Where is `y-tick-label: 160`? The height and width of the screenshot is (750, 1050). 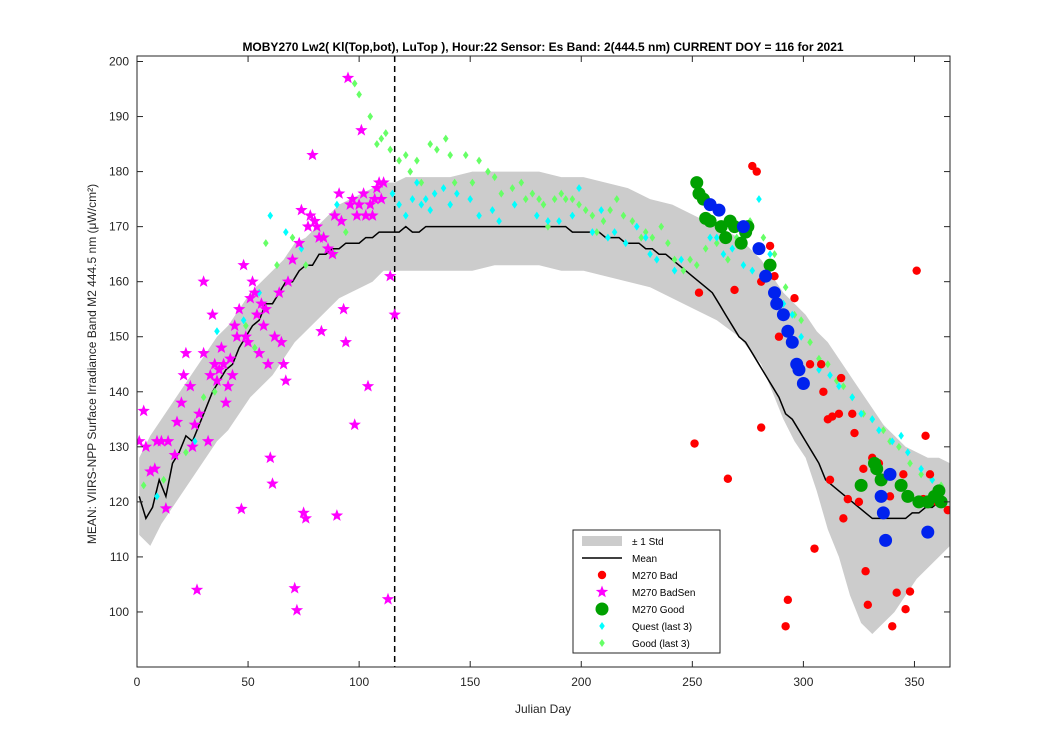 y-tick-label: 160 is located at coordinates (119, 282).